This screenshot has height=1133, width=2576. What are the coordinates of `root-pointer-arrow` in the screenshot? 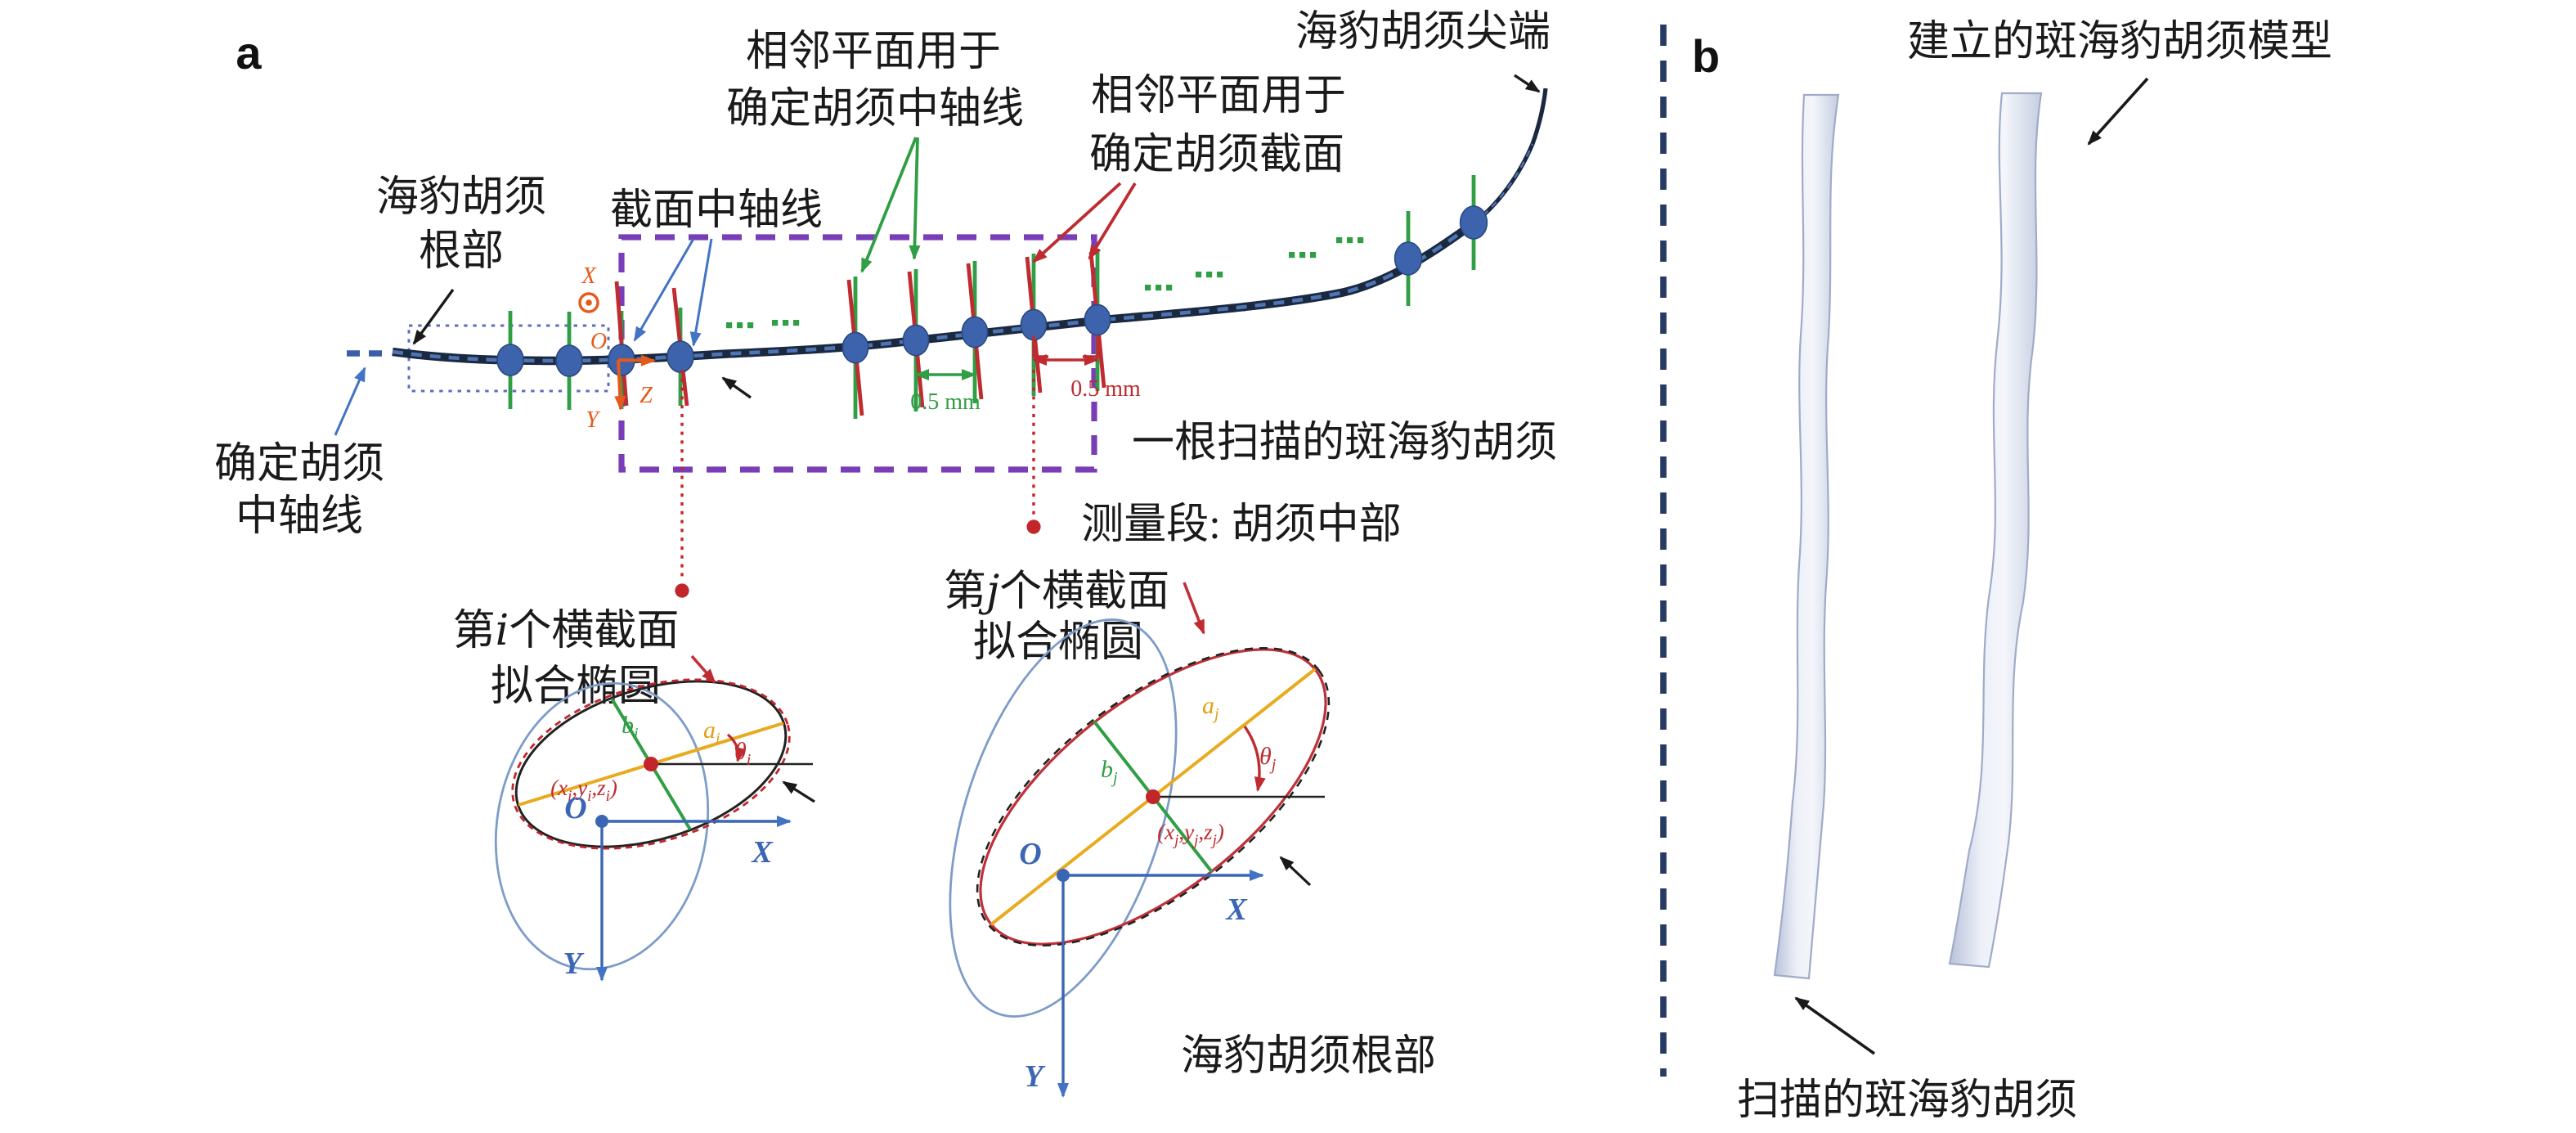 It's located at (433, 317).